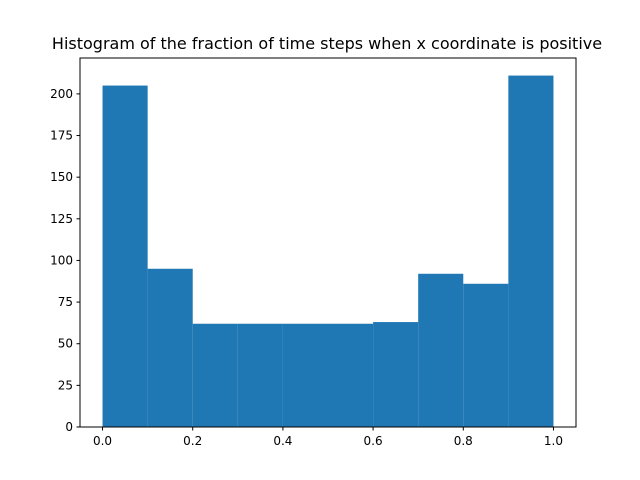  Describe the element at coordinates (553, 441) in the screenshot. I see `x-tick-label-5: 1.0` at that location.